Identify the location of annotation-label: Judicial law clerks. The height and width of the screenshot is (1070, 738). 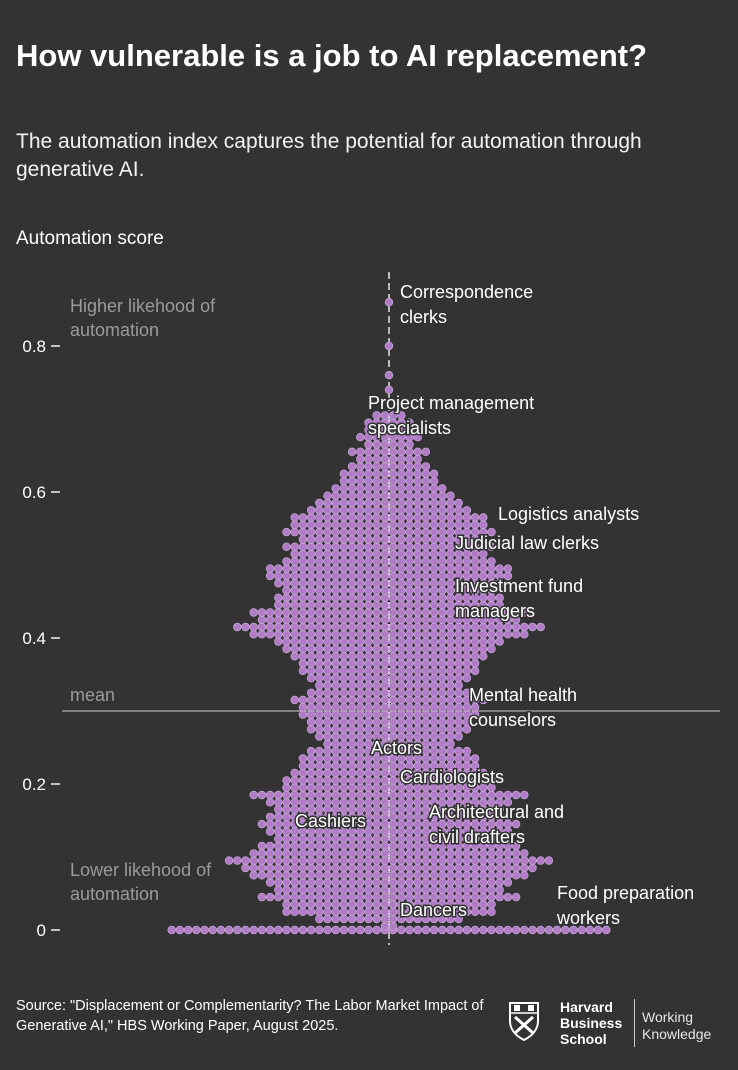
(527, 543).